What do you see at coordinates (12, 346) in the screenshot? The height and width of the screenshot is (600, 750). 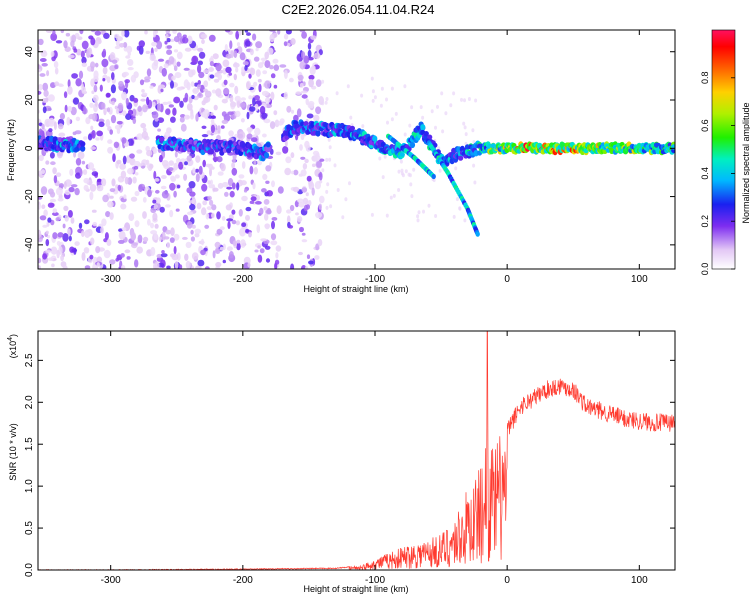 I see `snr-multiplier-label: (x104)` at bounding box center [12, 346].